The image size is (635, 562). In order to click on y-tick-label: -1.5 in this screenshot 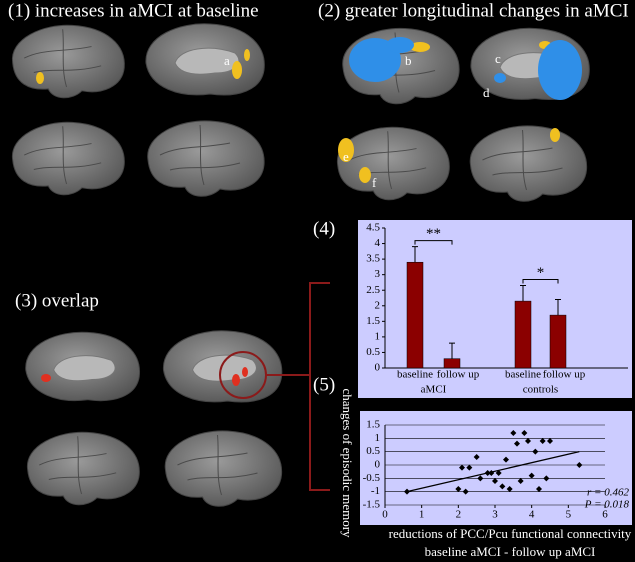, I will do `click(372, 505)`.